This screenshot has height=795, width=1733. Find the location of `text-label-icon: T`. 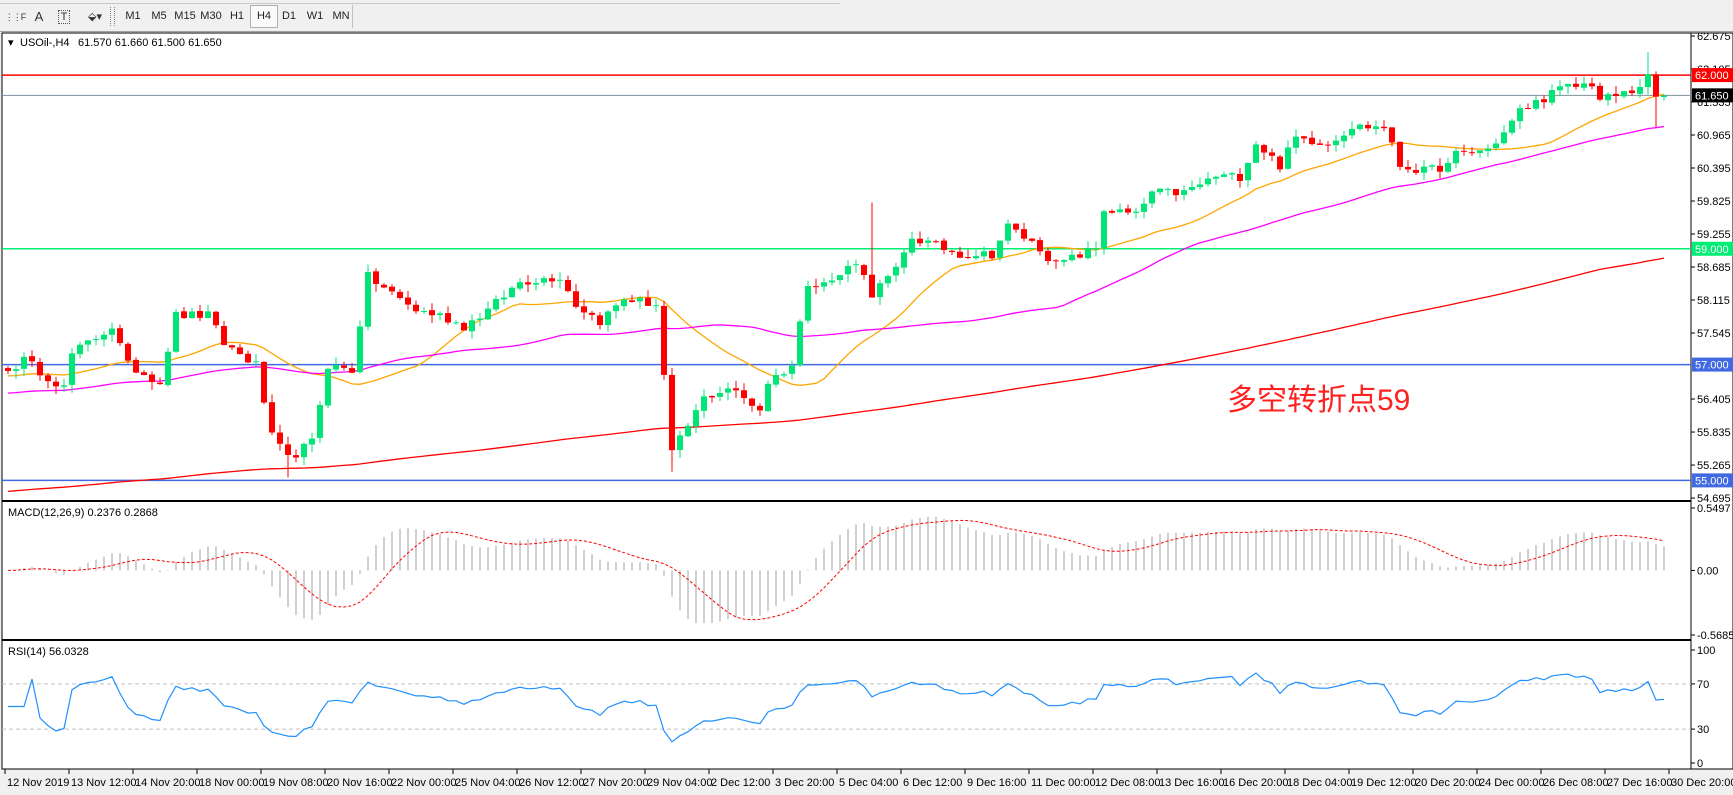

text-label-icon: T is located at coordinates (64, 17).